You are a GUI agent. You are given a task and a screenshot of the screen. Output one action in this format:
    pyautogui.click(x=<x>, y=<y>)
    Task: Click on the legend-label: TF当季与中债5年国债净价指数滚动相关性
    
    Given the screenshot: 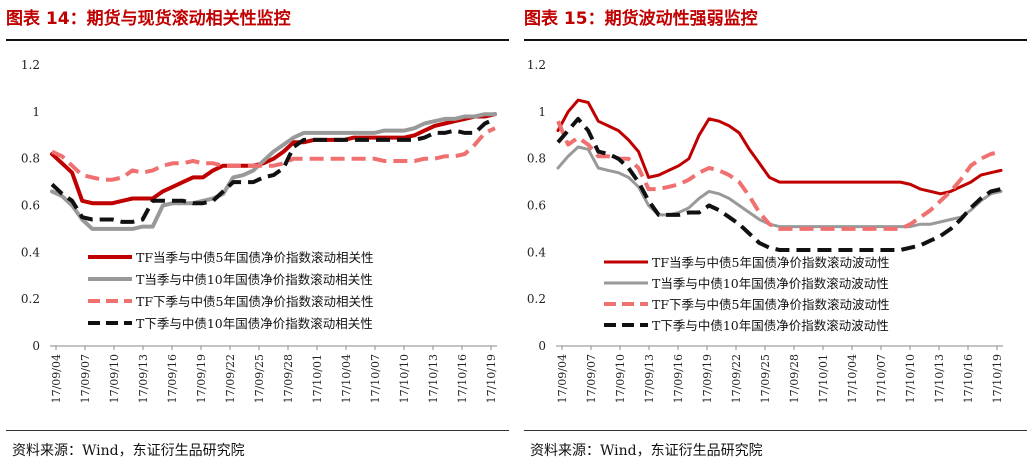 What is the action you would take?
    pyautogui.click(x=254, y=257)
    